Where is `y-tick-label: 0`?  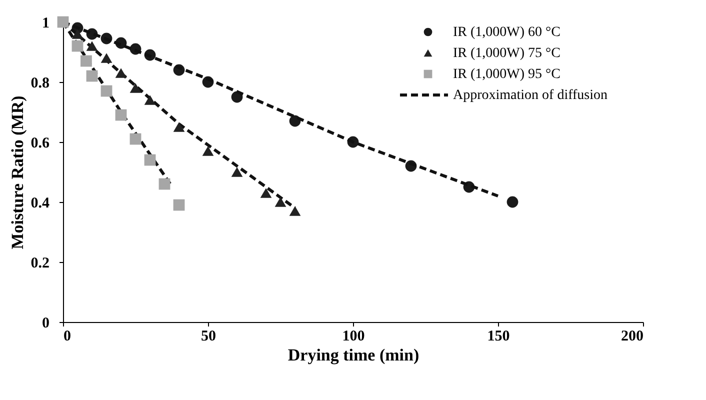 y-tick-label: 0 is located at coordinates (46, 324).